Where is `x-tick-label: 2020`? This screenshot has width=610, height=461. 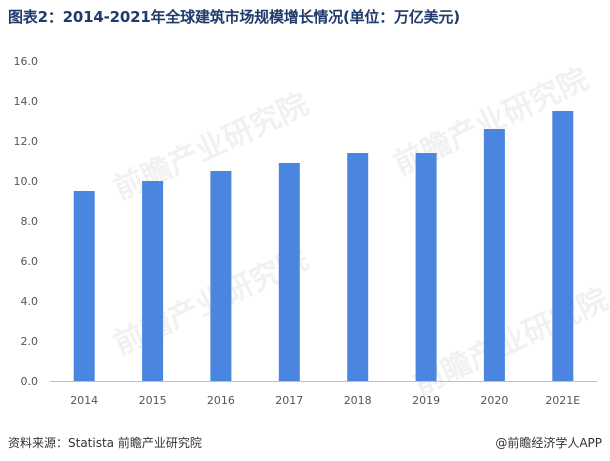
x-tick-label: 2020 is located at coordinates (494, 400).